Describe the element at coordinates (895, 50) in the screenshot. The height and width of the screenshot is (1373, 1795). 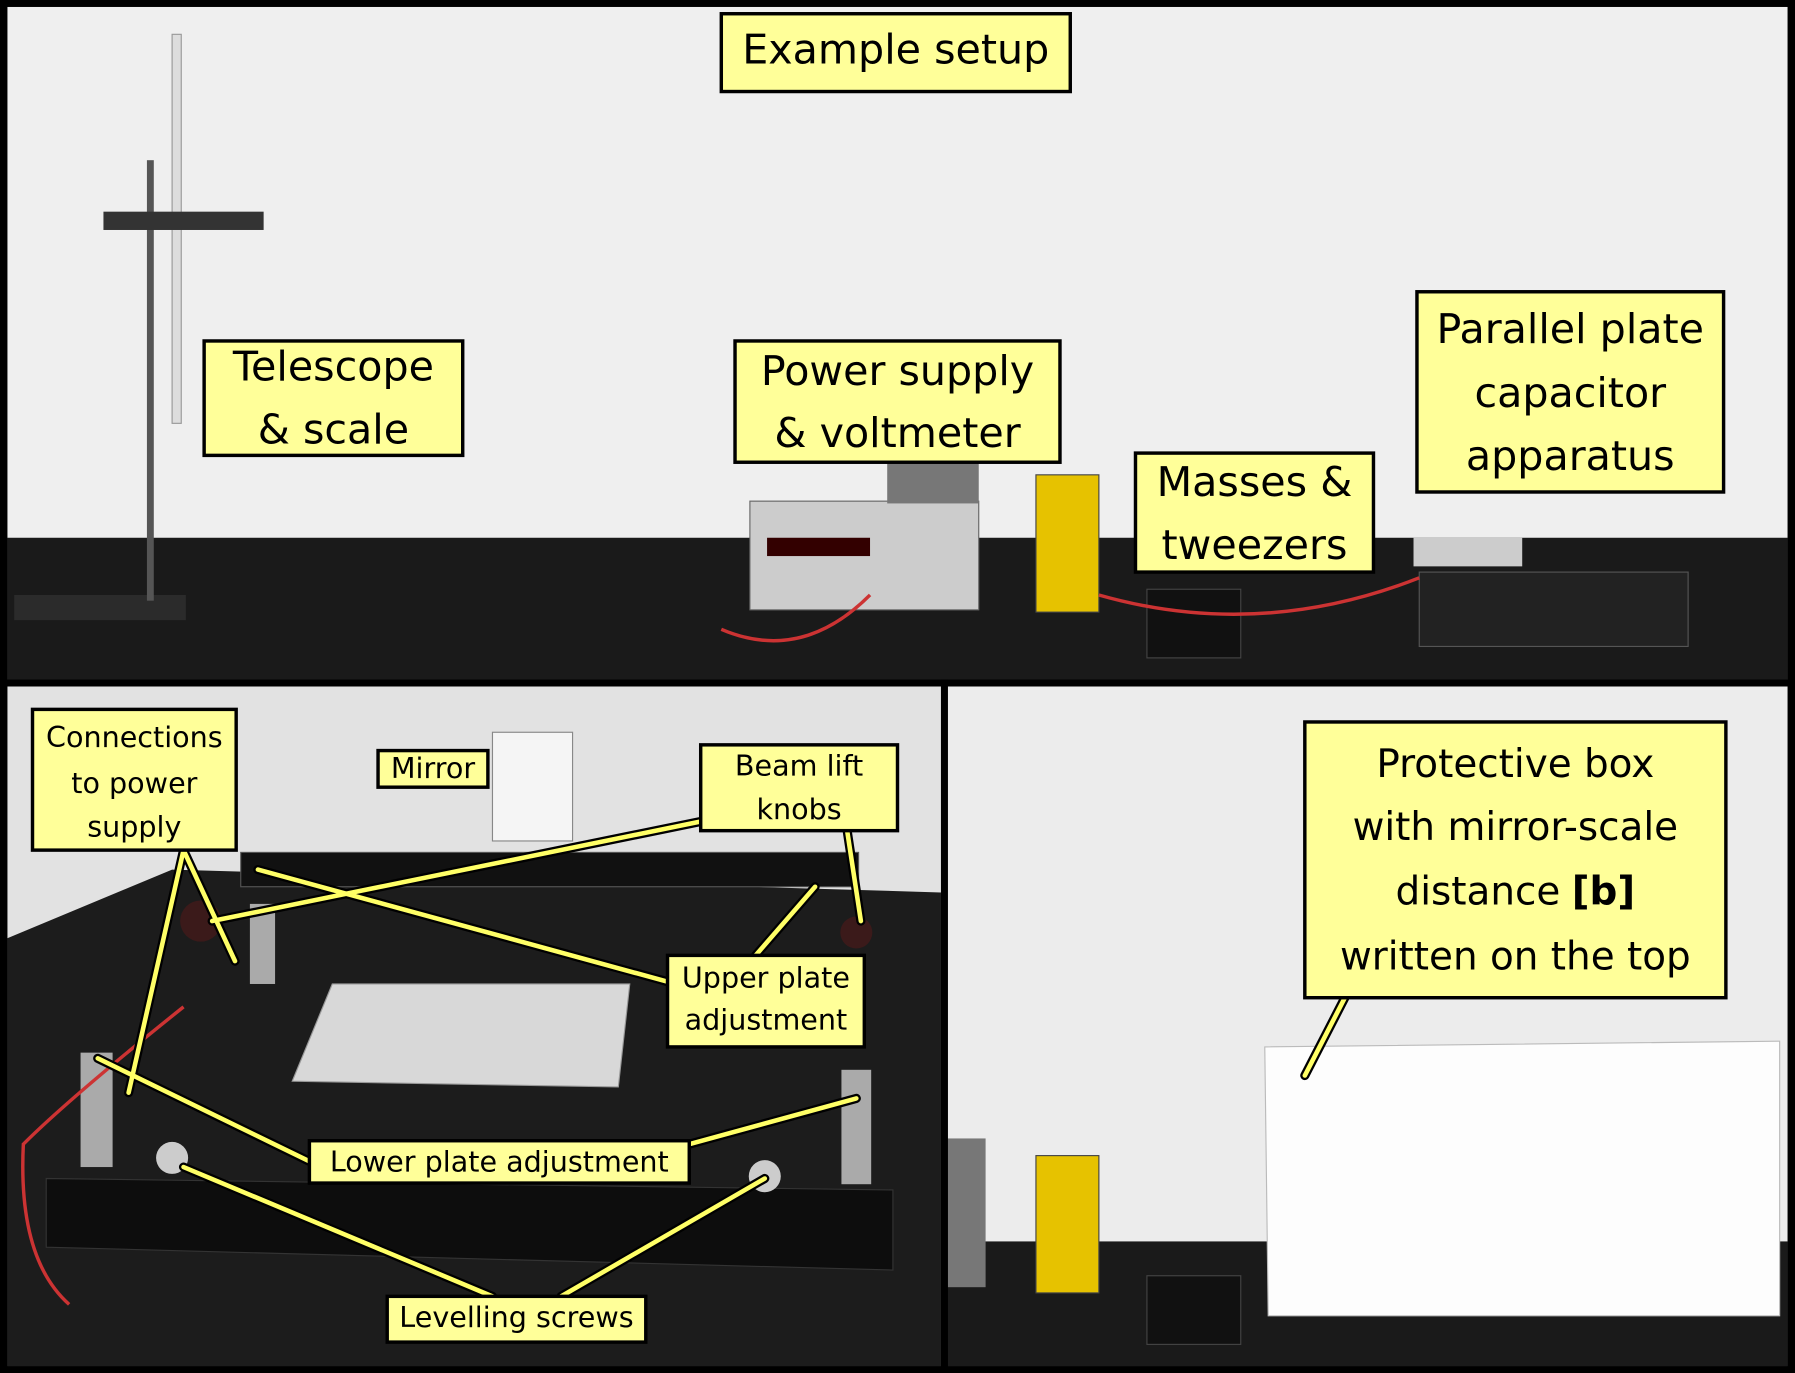
I see `label-text: Example setup` at that location.